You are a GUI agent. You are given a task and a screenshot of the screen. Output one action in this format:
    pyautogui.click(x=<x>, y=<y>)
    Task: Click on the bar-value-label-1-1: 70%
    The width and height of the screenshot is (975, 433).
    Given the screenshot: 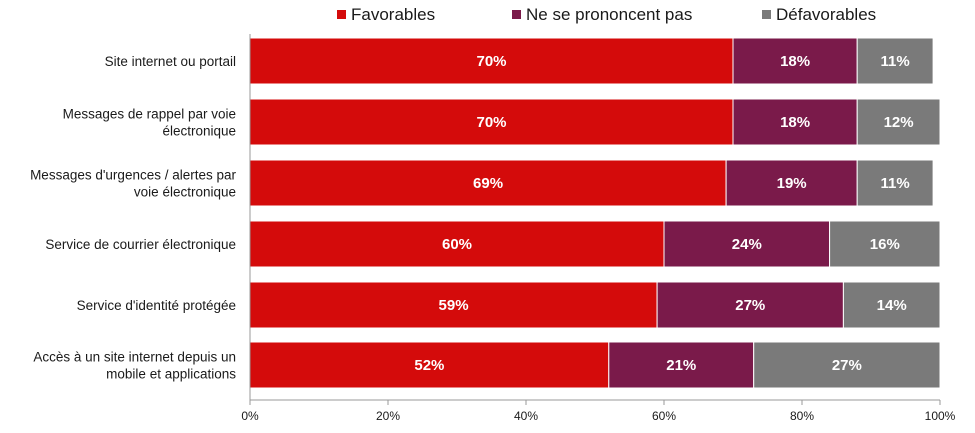 What is the action you would take?
    pyautogui.click(x=491, y=61)
    